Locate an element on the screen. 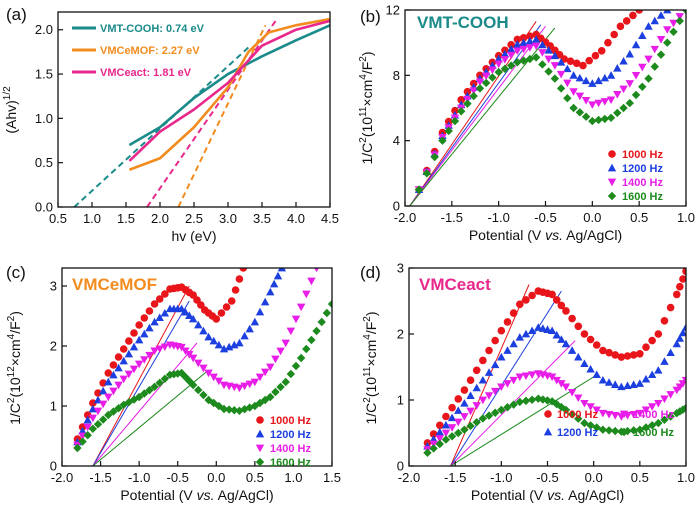 The width and height of the screenshot is (700, 515). x-tick-label: 0.5 is located at coordinates (58, 218).